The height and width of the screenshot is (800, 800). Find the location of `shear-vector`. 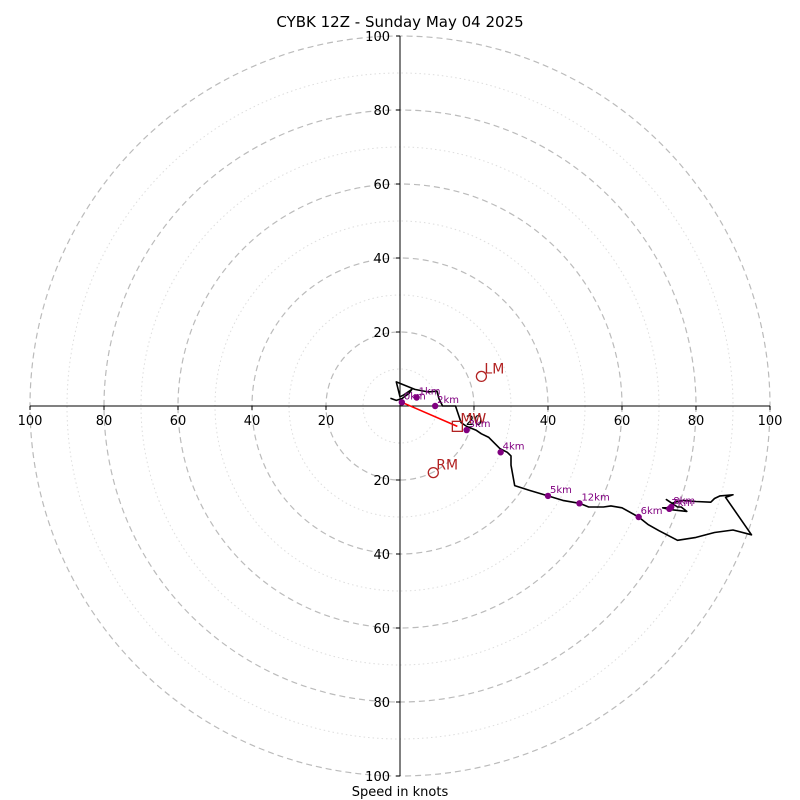

shear-vector is located at coordinates (429, 414).